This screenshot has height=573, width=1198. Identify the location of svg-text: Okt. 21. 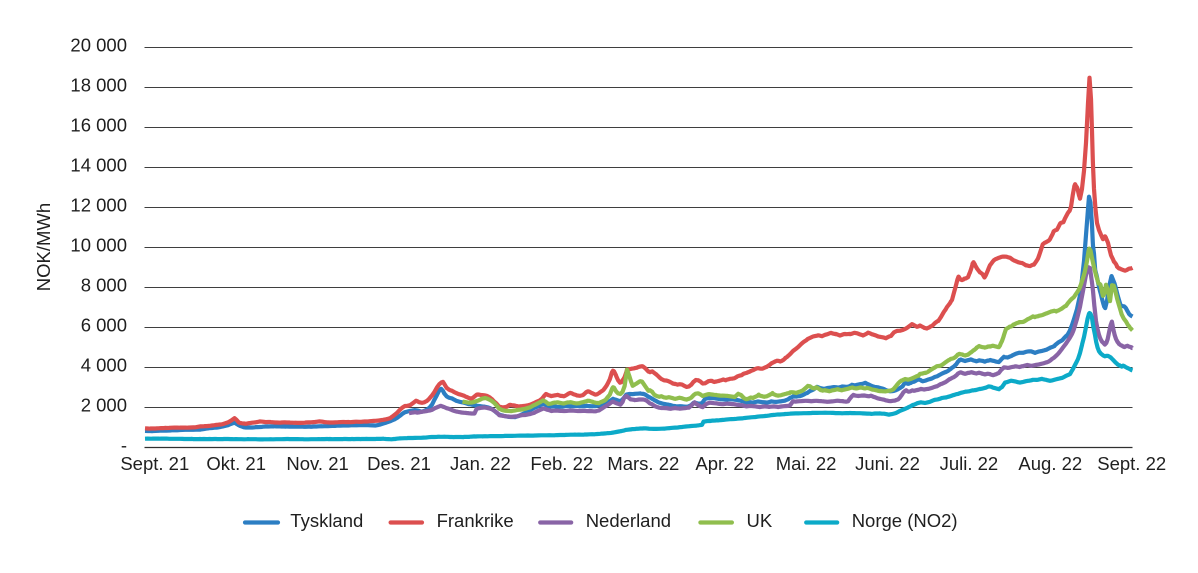
(236, 463).